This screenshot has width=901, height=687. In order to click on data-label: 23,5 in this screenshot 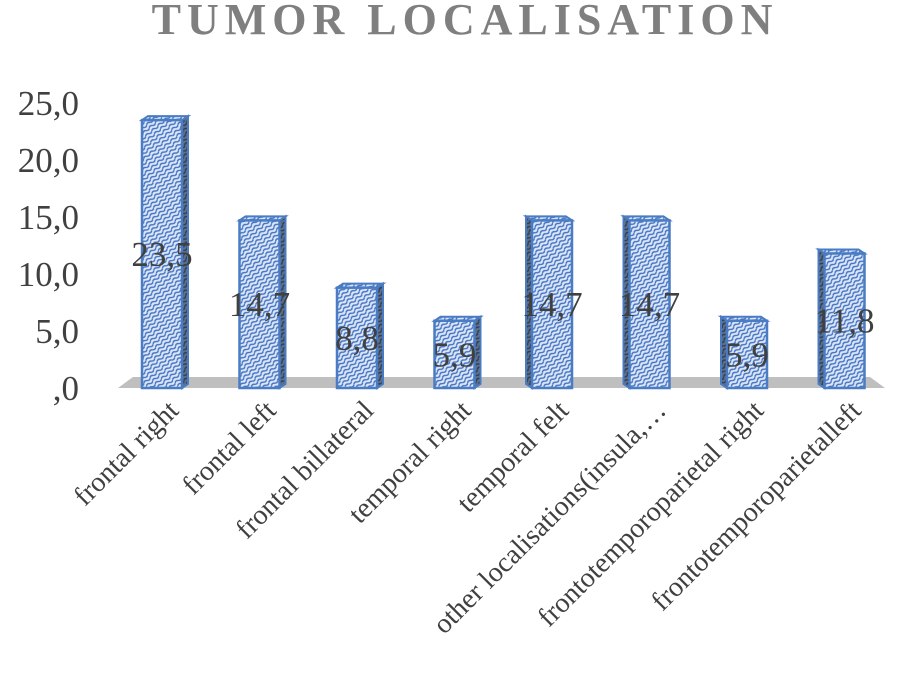, I will do `click(161, 254)`.